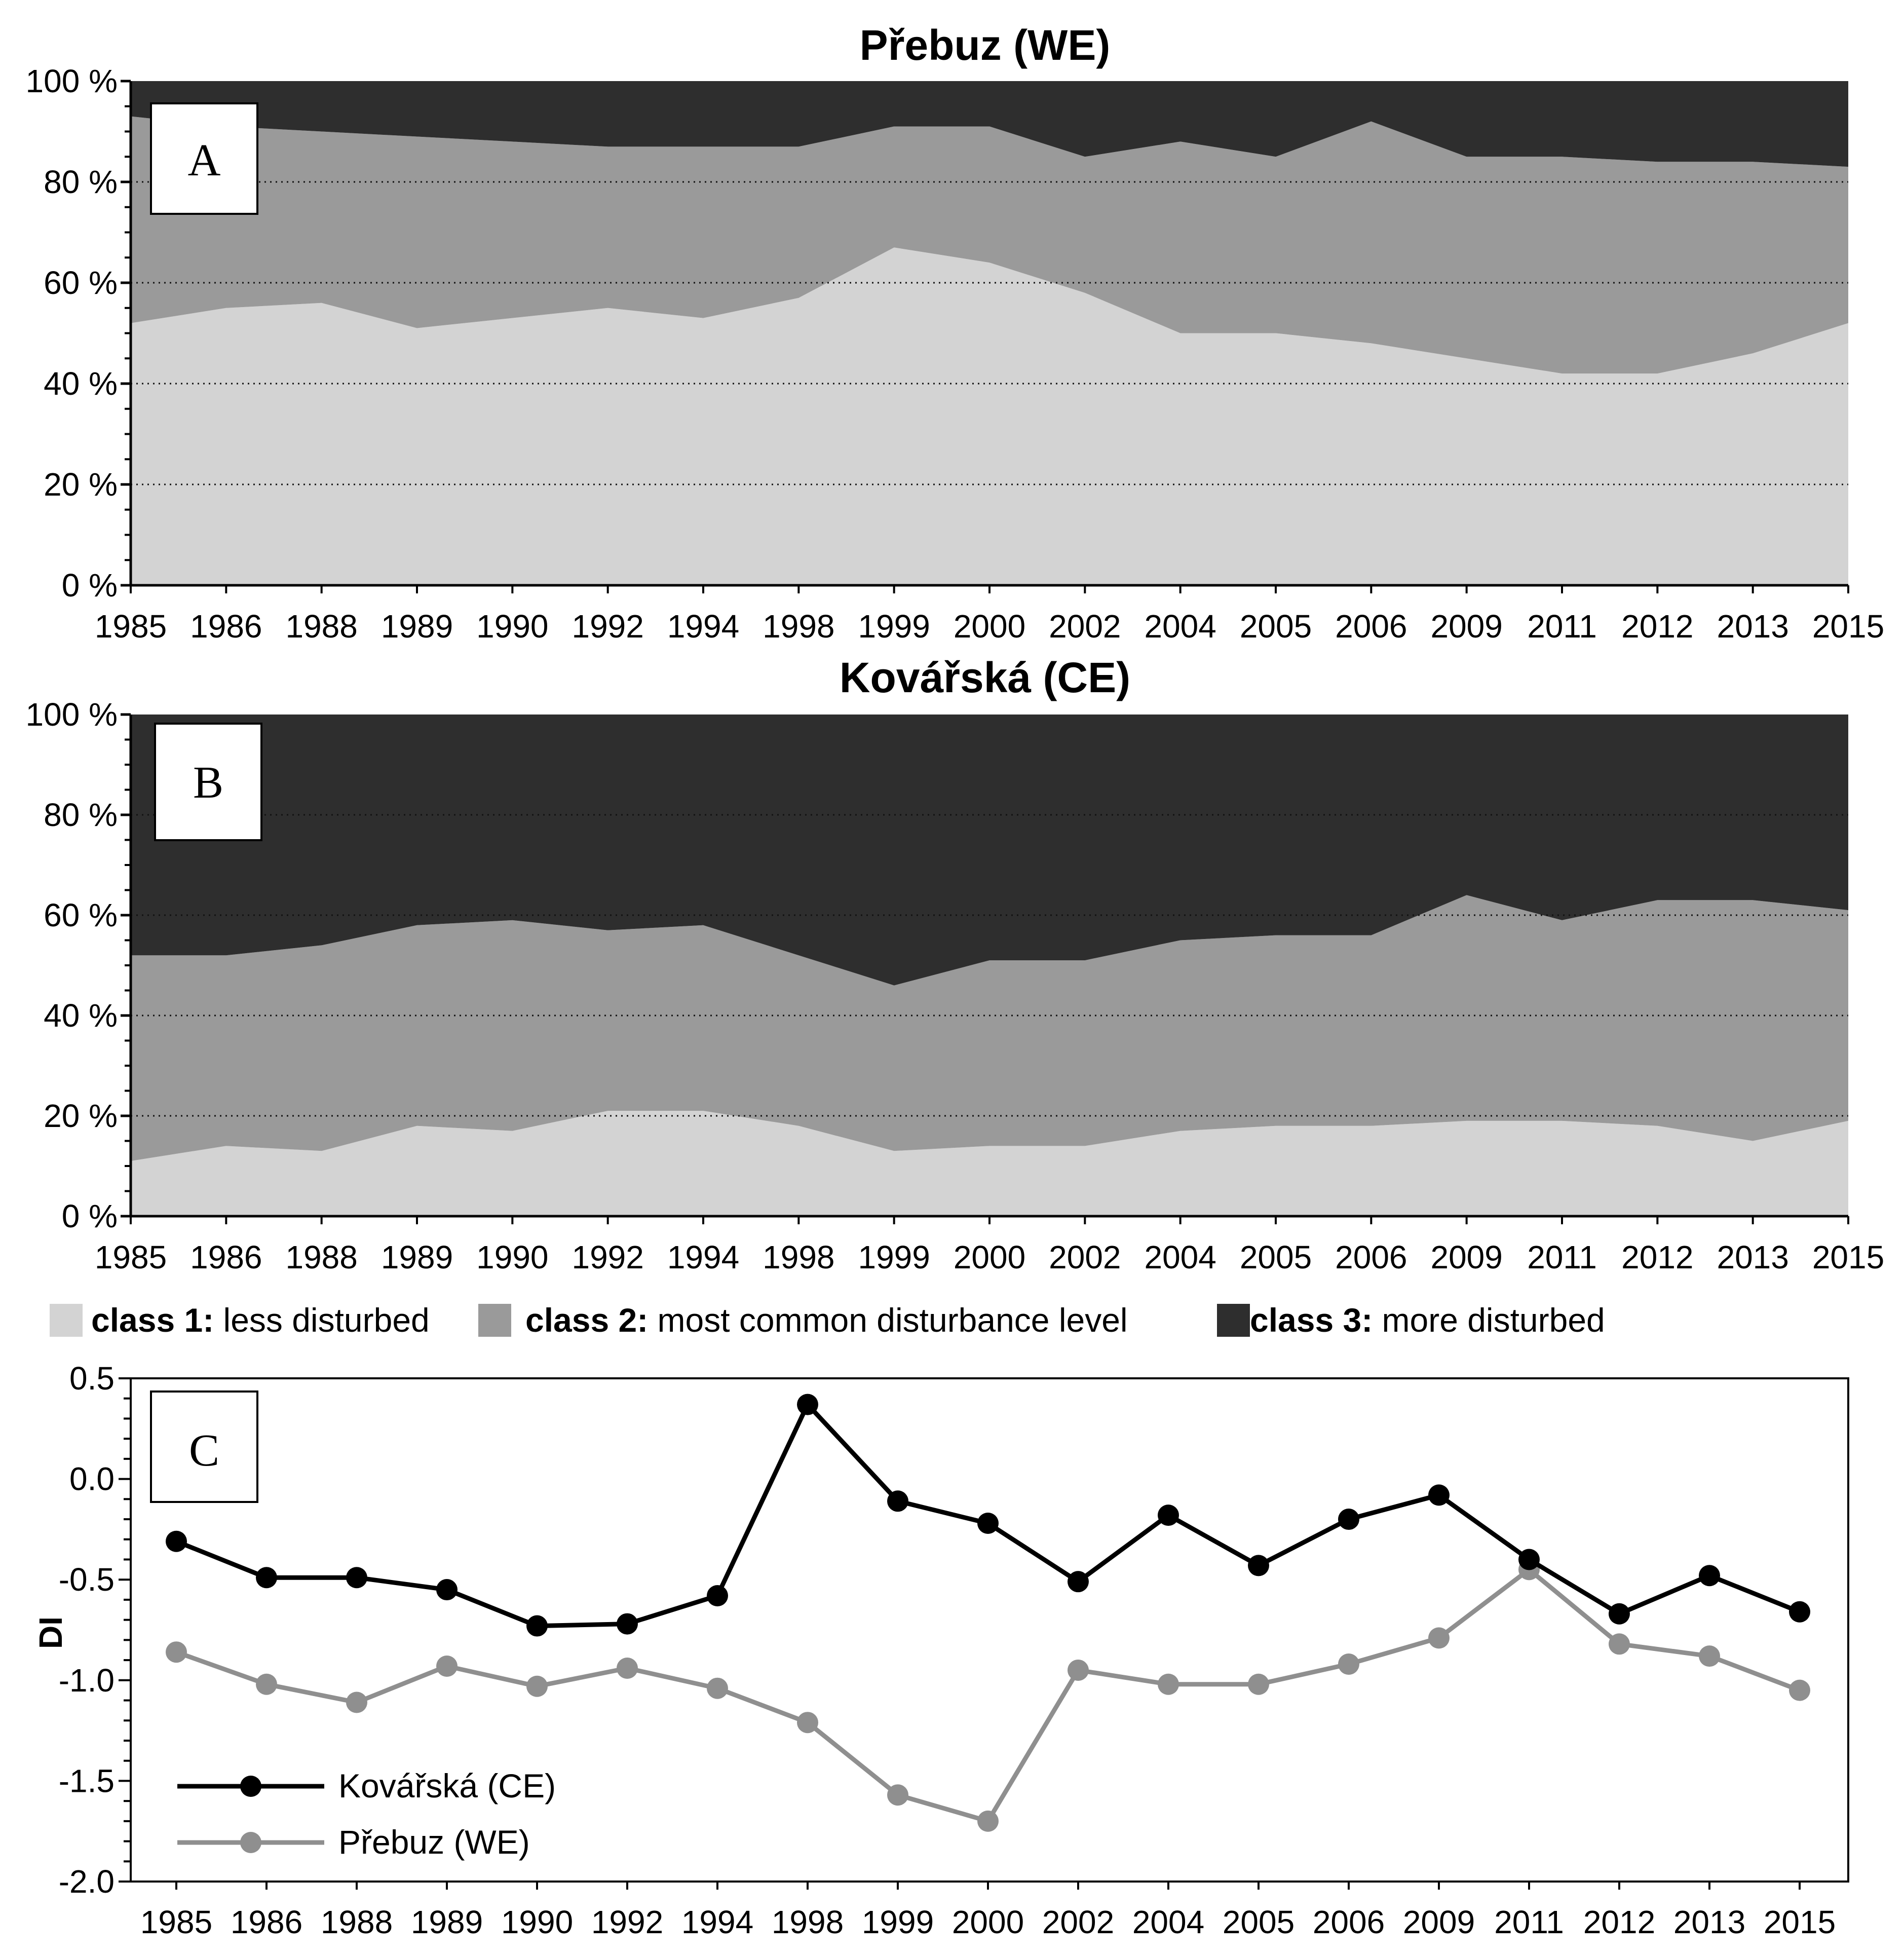 The image size is (1904, 1955). What do you see at coordinates (81, 484) in the screenshot?
I see `y-tick-label: 20 %` at bounding box center [81, 484].